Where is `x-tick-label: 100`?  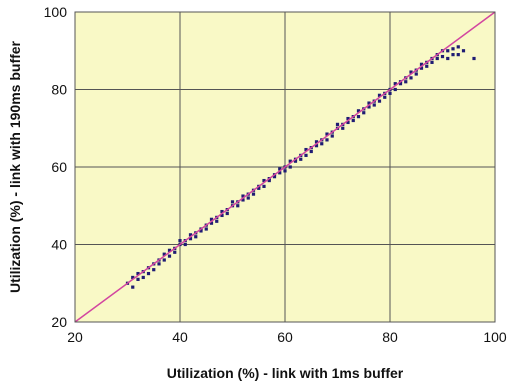
x-tick-label: 100 is located at coordinates (495, 337).